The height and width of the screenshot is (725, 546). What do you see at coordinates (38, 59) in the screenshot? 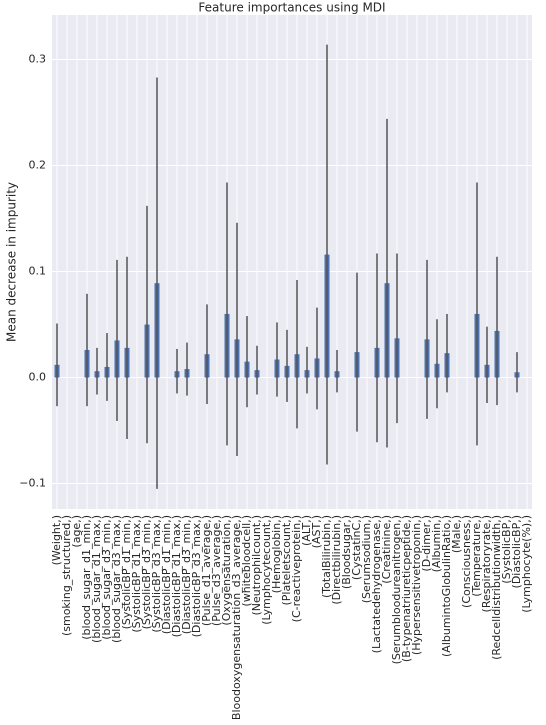
I see `y-tick-label: 0.3` at bounding box center [38, 59].